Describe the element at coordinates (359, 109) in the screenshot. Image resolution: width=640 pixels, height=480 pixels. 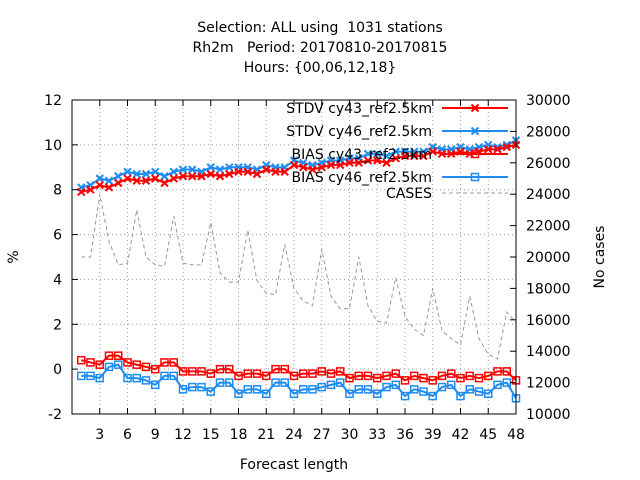
I see `legend-label: STDV cy43_ref2.5km` at that location.